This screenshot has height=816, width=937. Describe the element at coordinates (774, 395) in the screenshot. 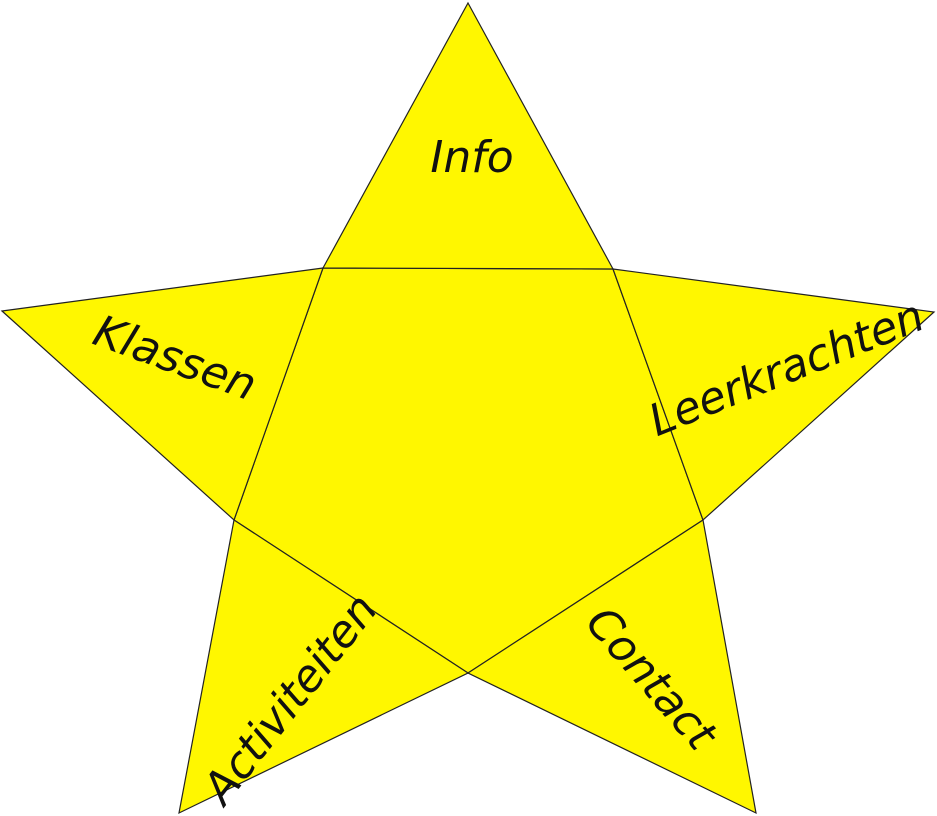

I see `star-arm-right` at that location.